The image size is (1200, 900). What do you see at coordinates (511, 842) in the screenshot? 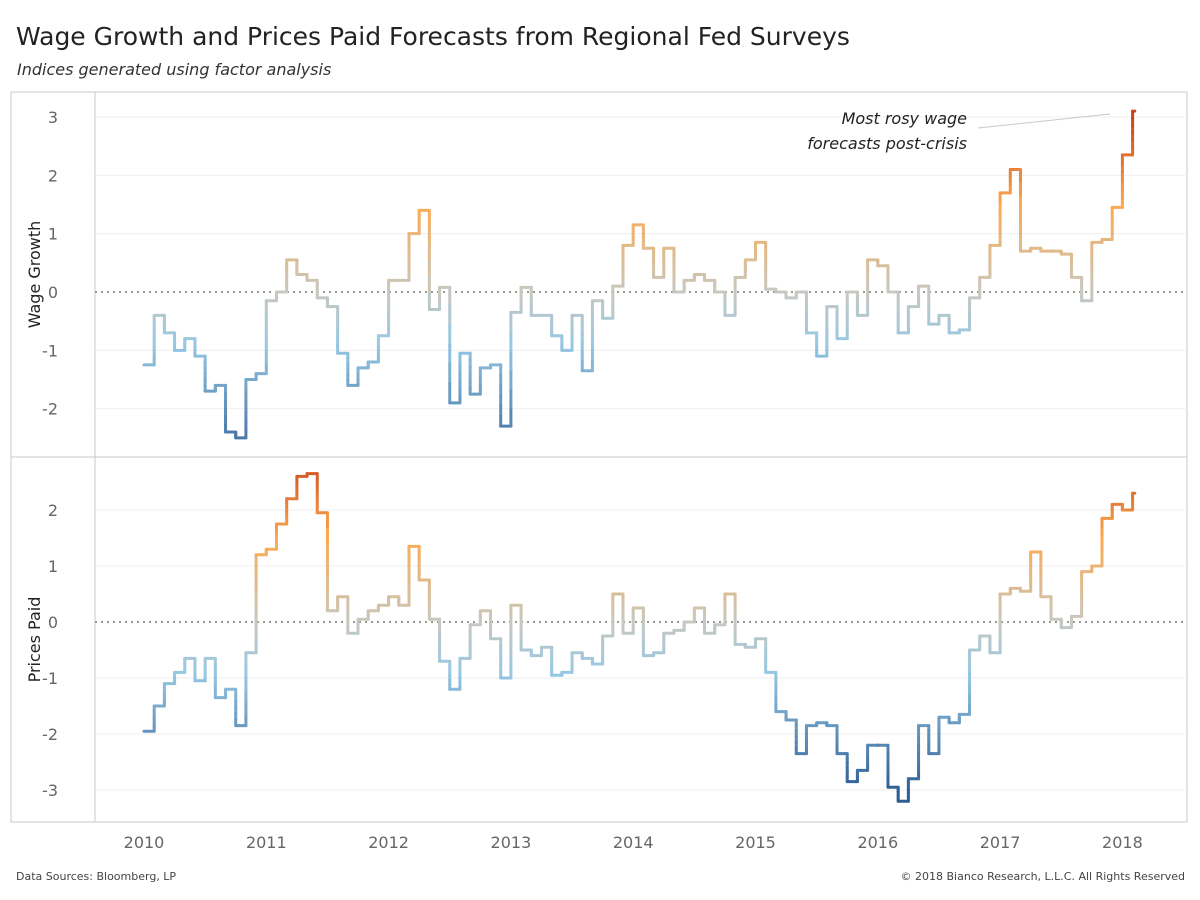
I see `x-tick-label: 2013` at bounding box center [511, 842].